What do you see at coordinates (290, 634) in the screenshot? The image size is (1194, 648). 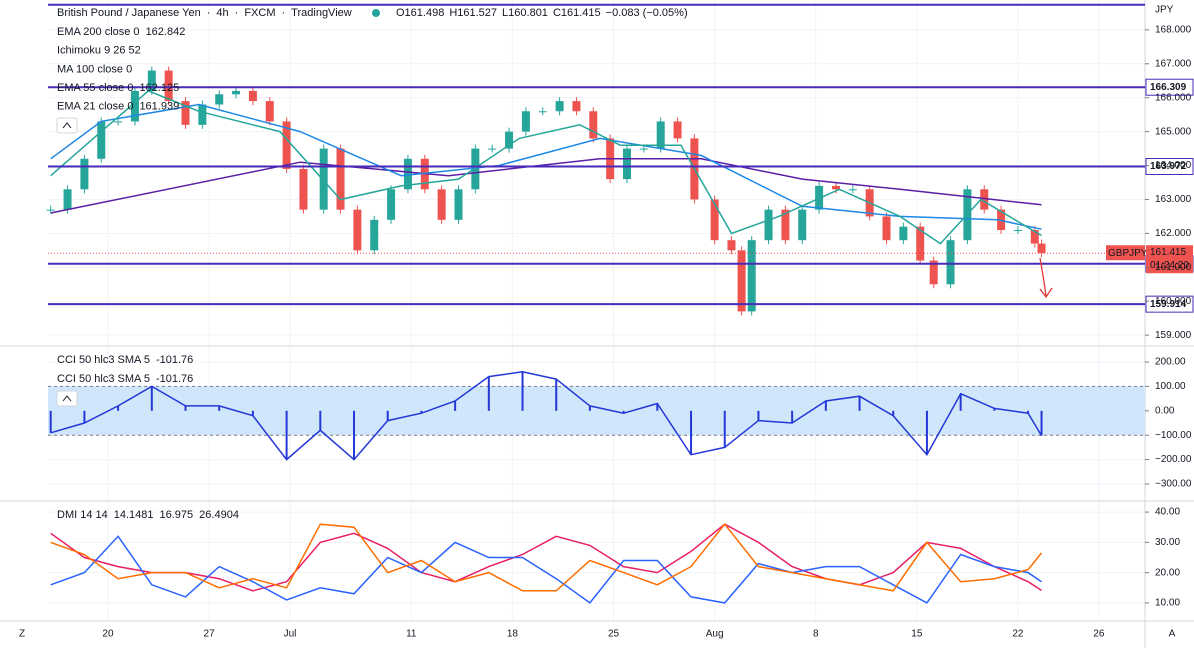 I see `x-tick-label: Jul` at bounding box center [290, 634].